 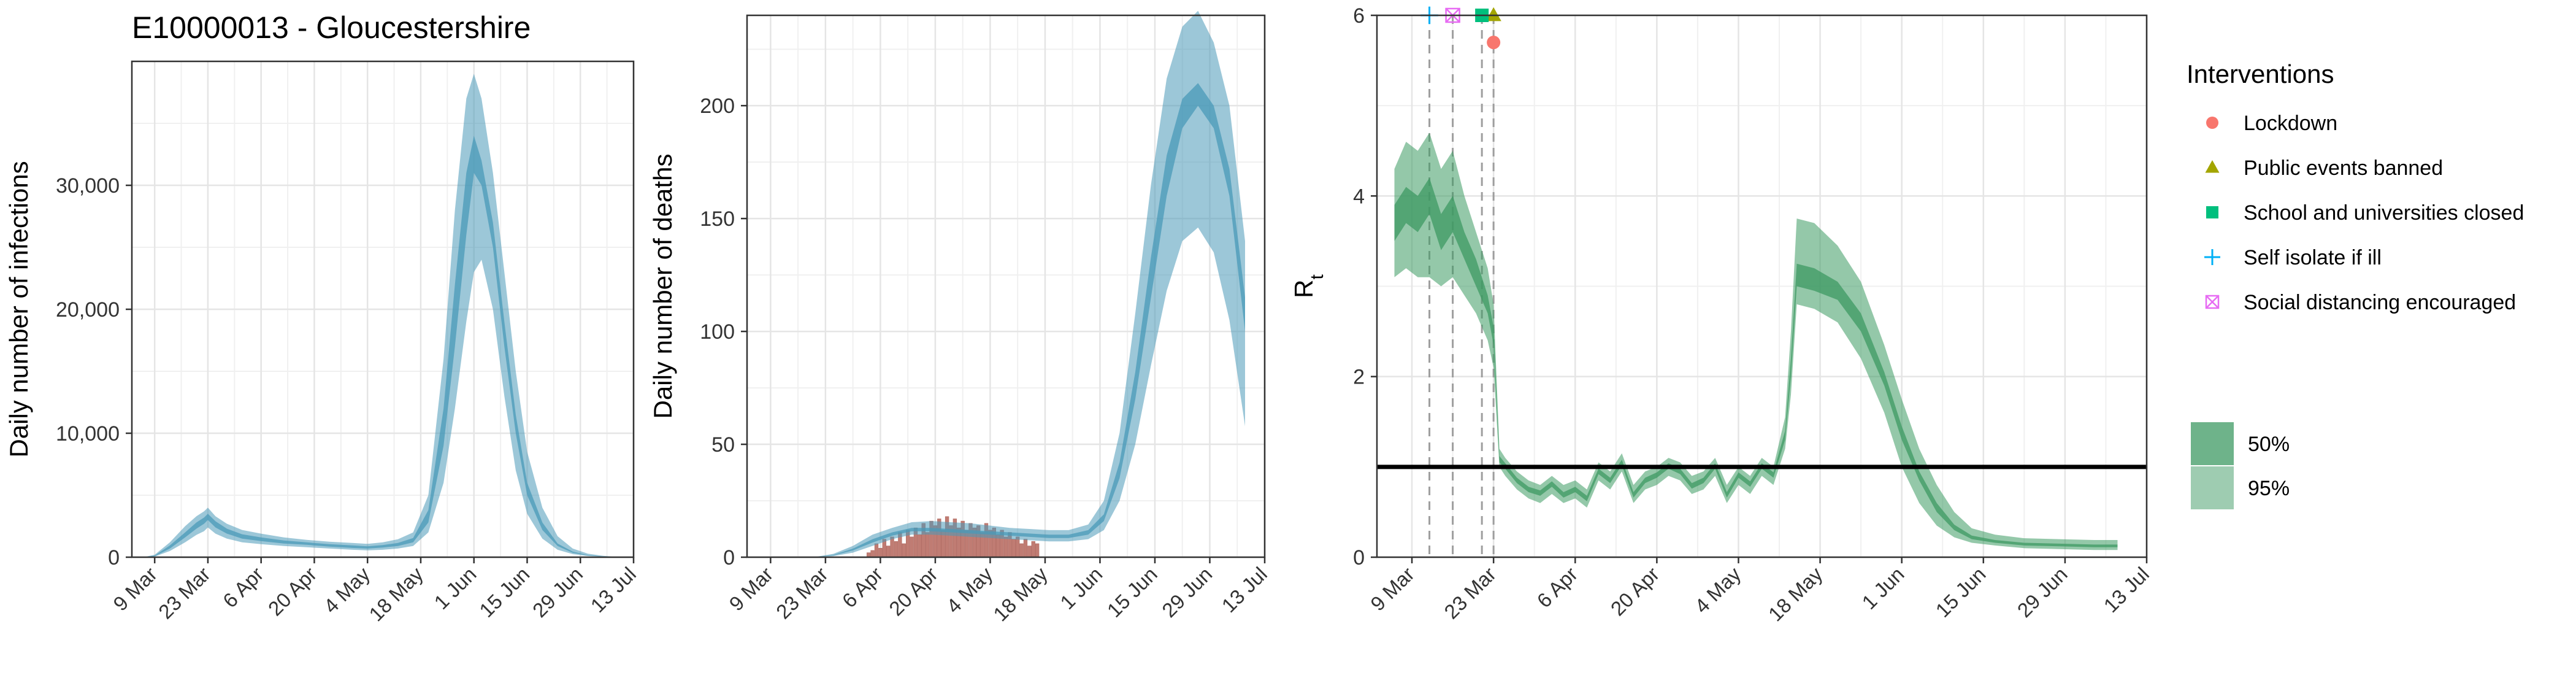 What do you see at coordinates (2212, 167) in the screenshot?
I see `legend-key-triangle` at bounding box center [2212, 167].